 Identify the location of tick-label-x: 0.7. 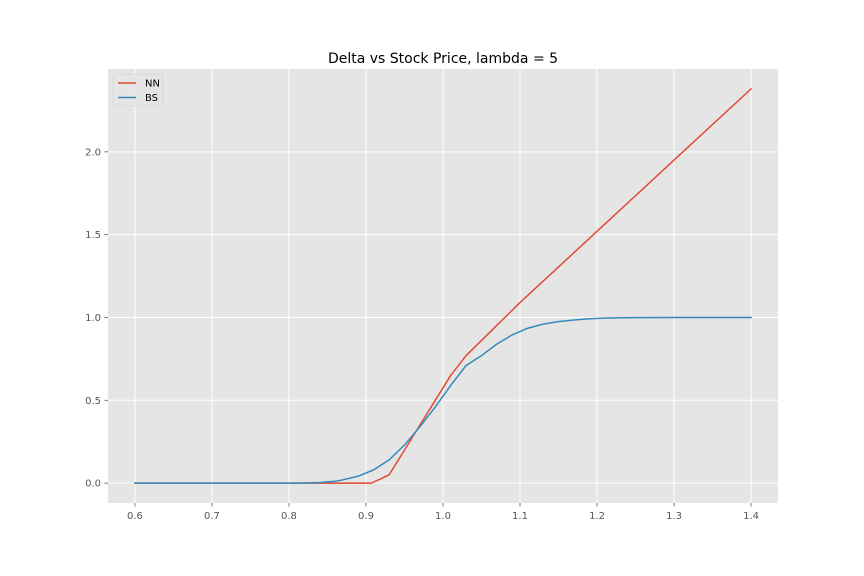
(212, 516).